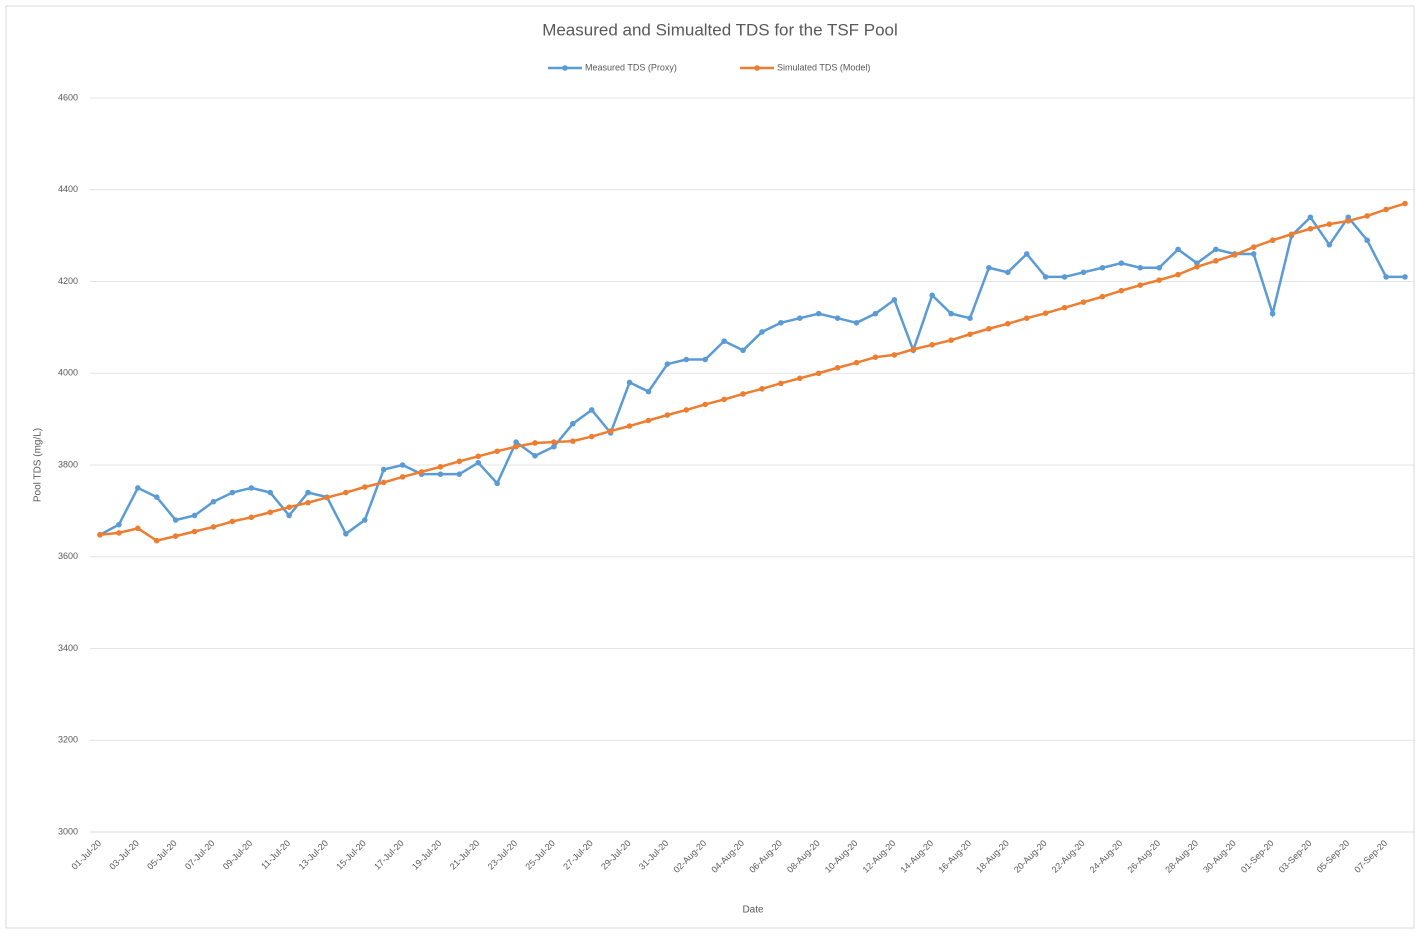 The image size is (1420, 934). I want to click on y-tick-label: 4400, so click(68, 189).